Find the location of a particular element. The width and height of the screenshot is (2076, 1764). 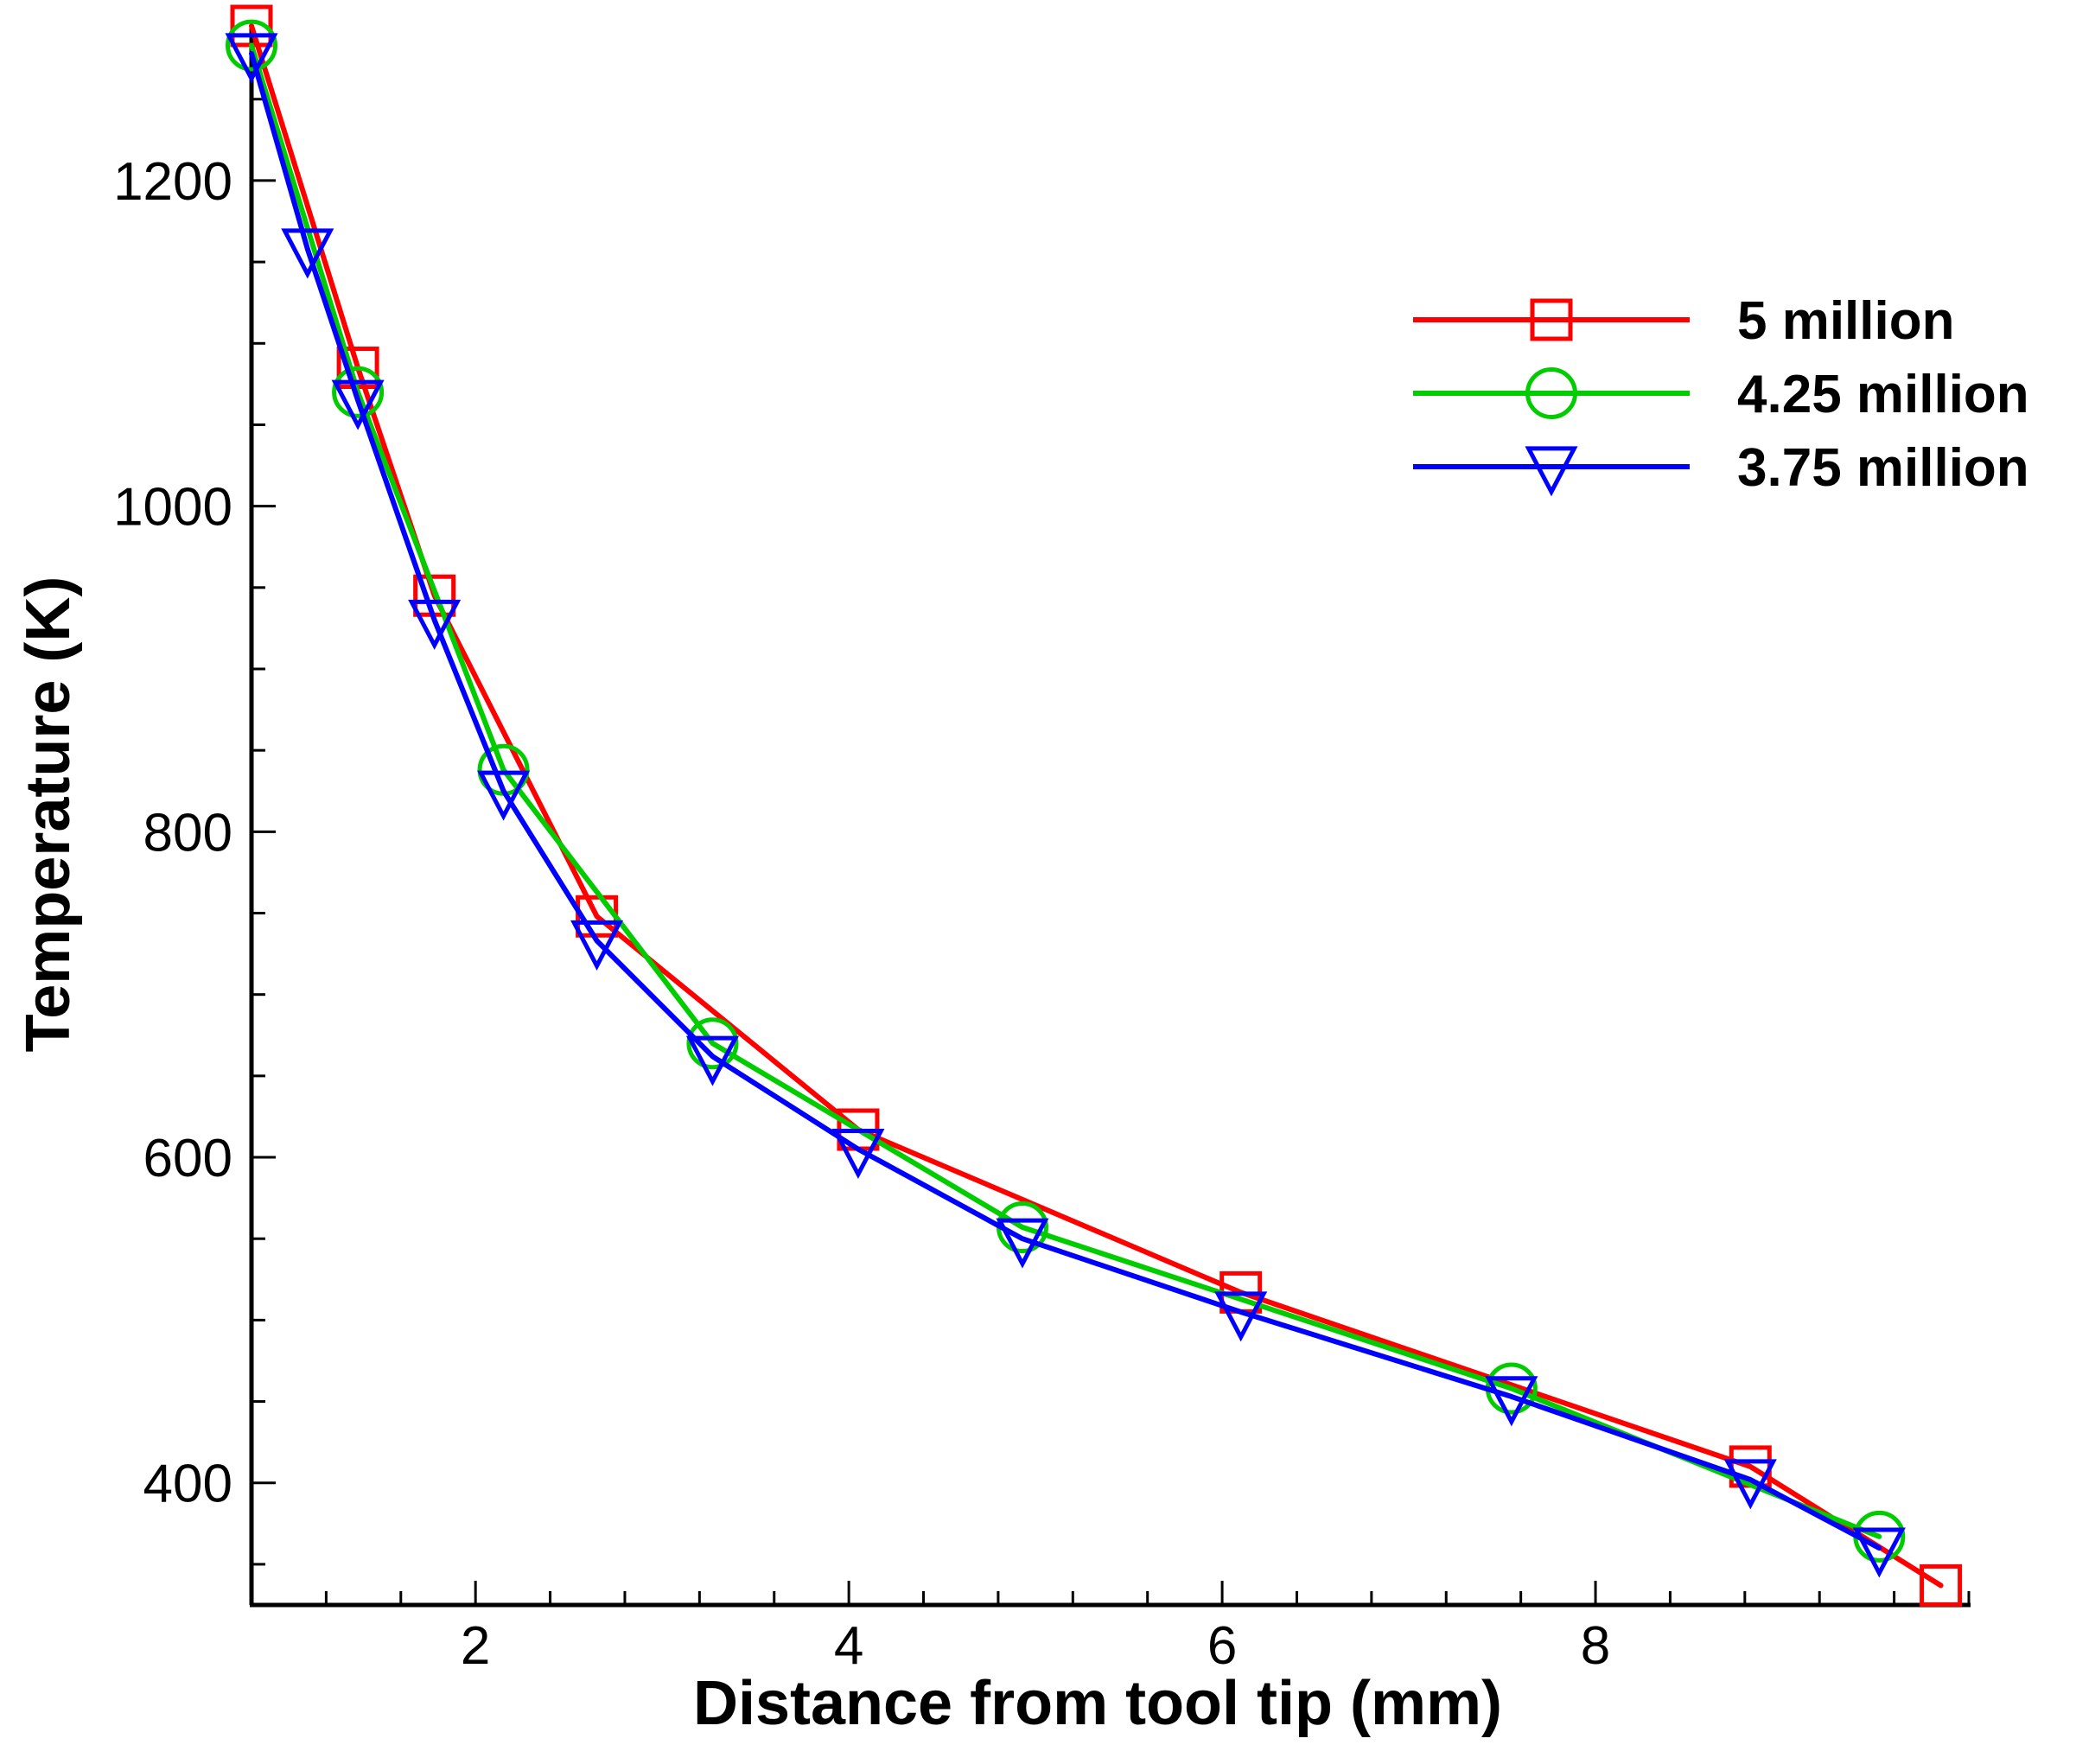

legend-label: 5 million is located at coordinates (1845, 321).